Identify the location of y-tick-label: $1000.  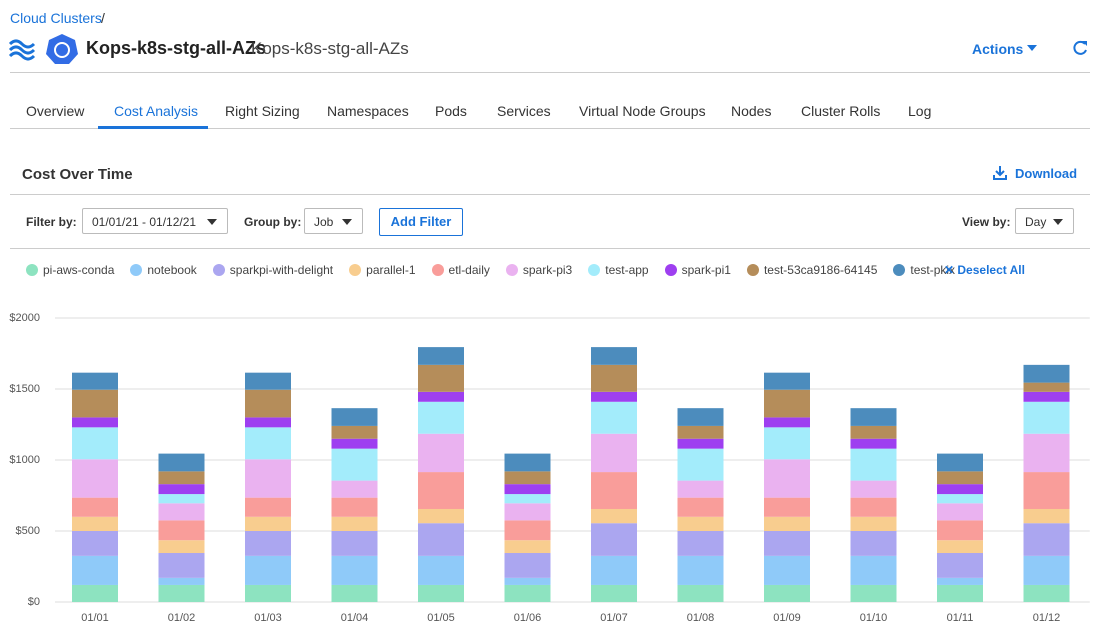
(24, 460).